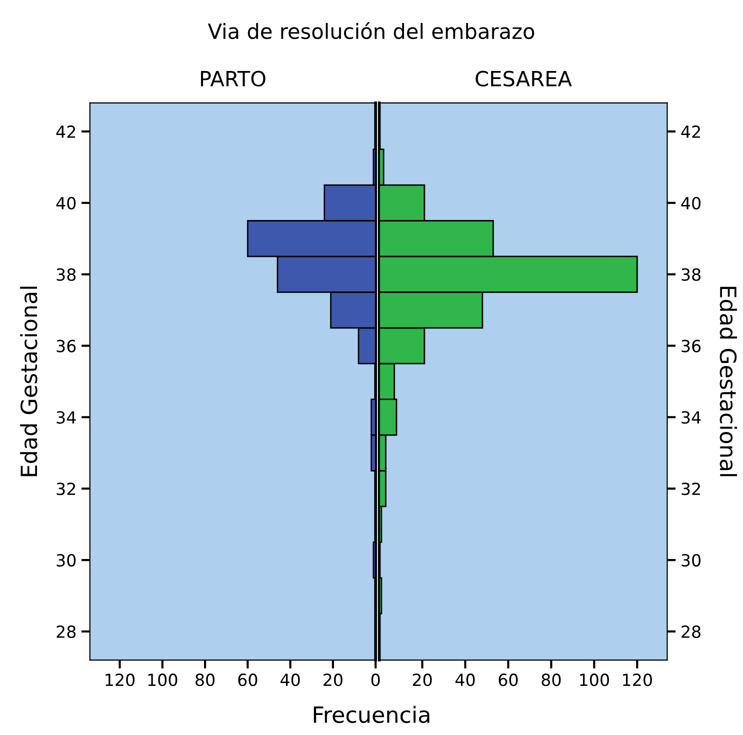 The image size is (743, 735). Describe the element at coordinates (371, 31) in the screenshot. I see `chart-title: Via de resolución del embarazo` at that location.